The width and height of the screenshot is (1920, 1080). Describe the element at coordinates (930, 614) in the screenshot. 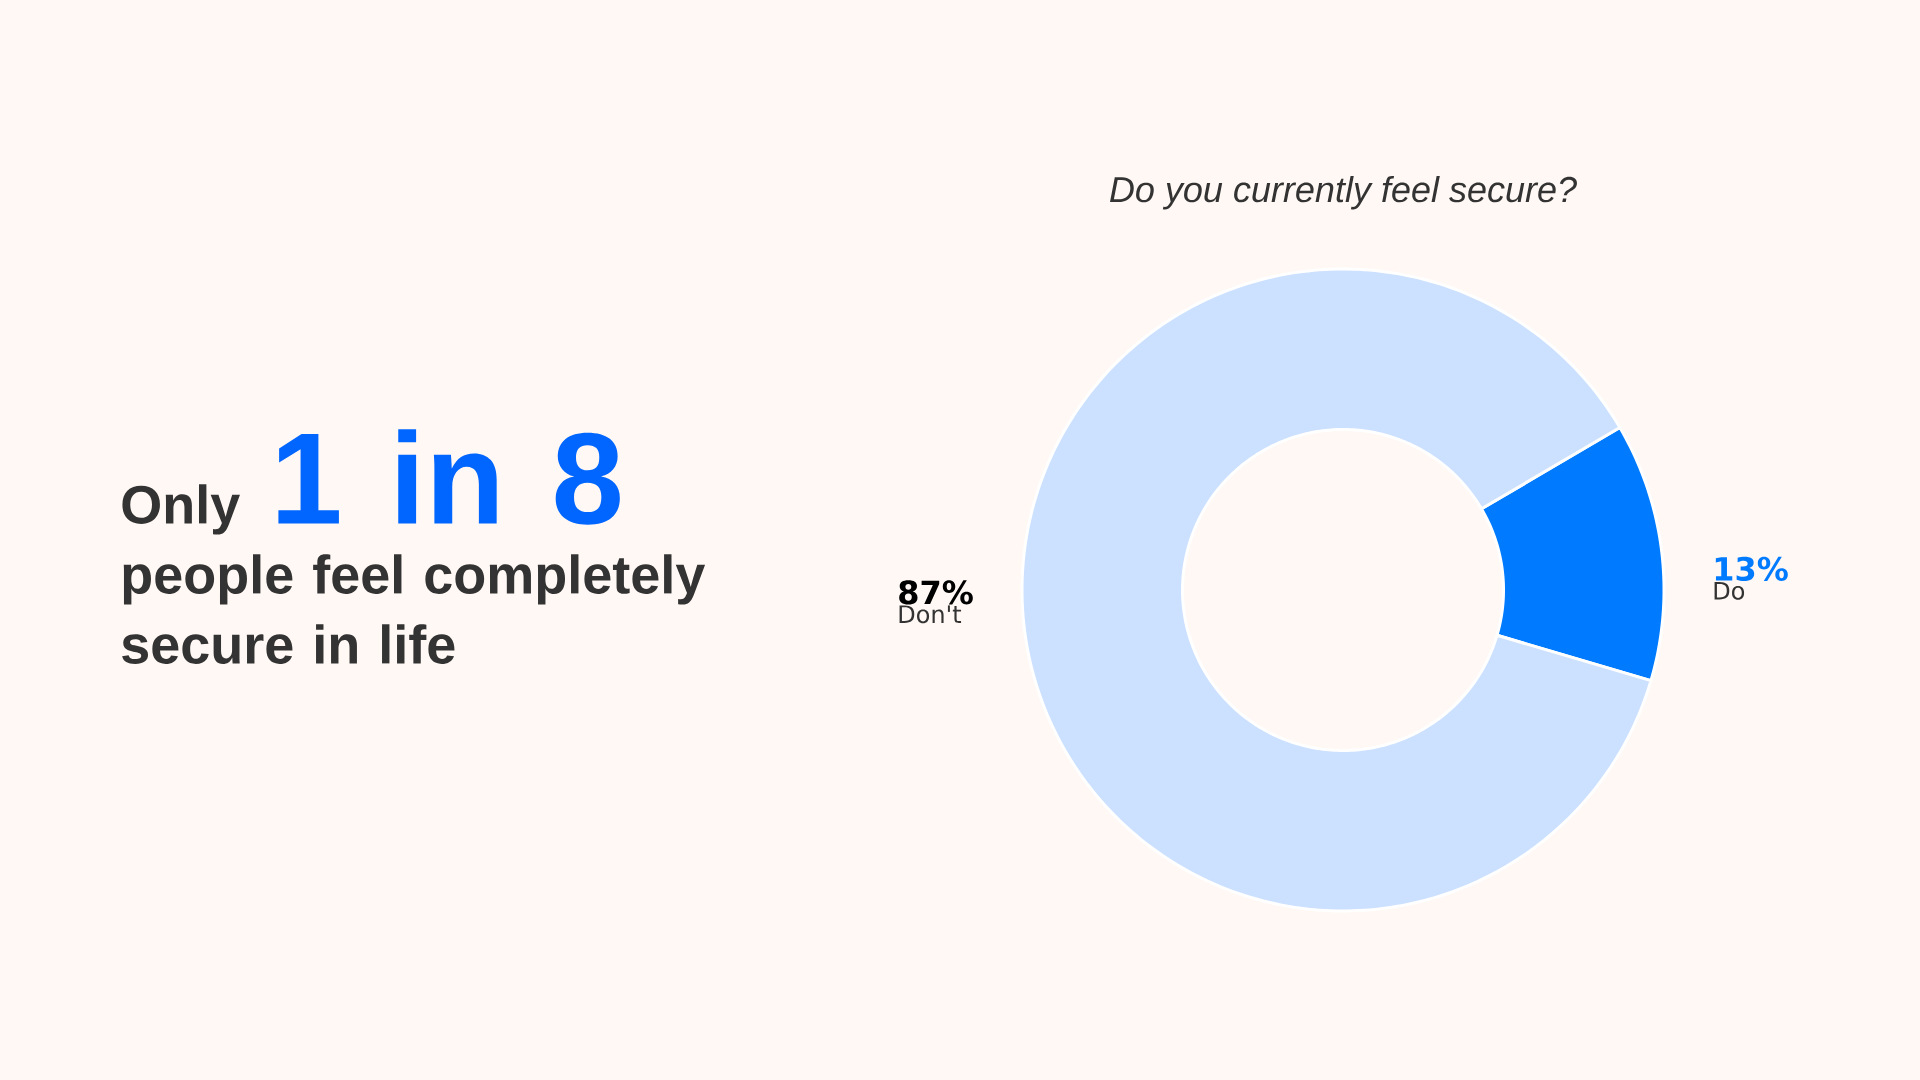

I see `slice-label: Don't` at that location.